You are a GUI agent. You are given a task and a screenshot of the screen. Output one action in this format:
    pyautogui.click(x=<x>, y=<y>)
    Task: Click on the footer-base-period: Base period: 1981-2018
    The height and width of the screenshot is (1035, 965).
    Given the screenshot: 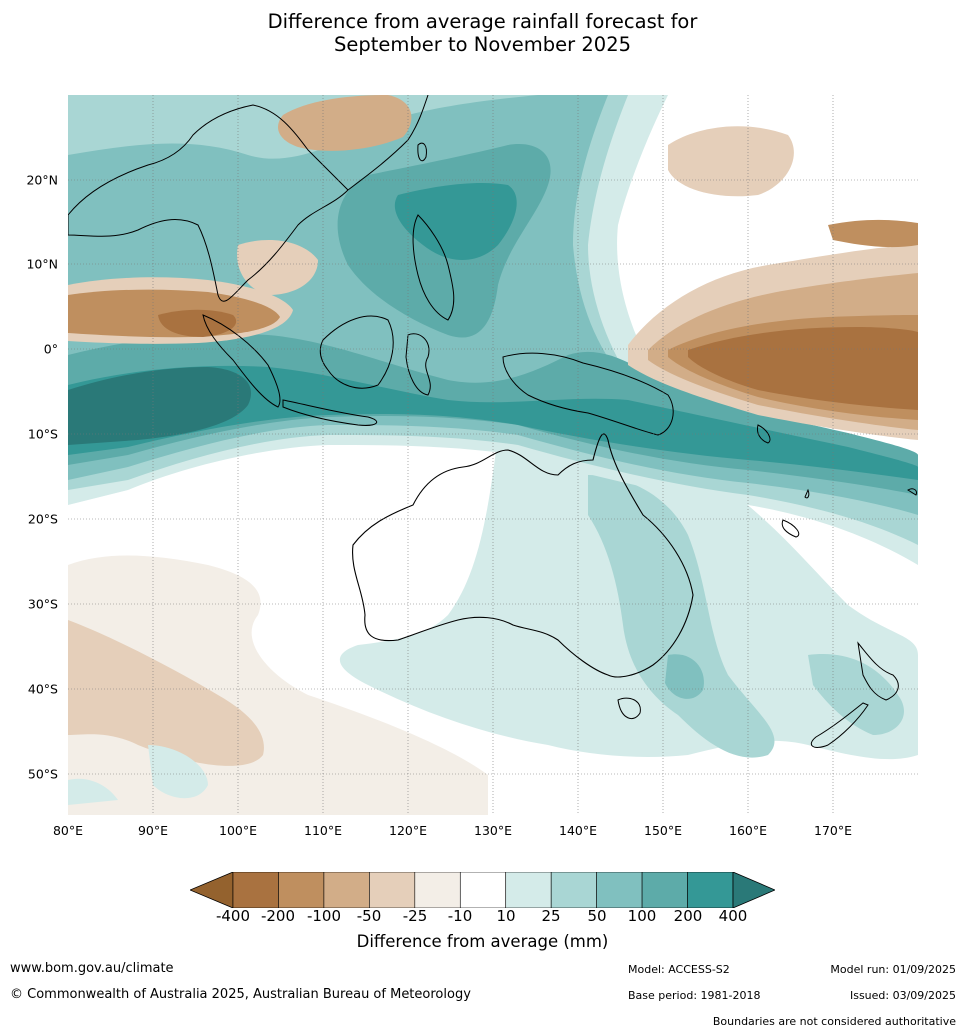 What is the action you would take?
    pyautogui.click(x=694, y=995)
    